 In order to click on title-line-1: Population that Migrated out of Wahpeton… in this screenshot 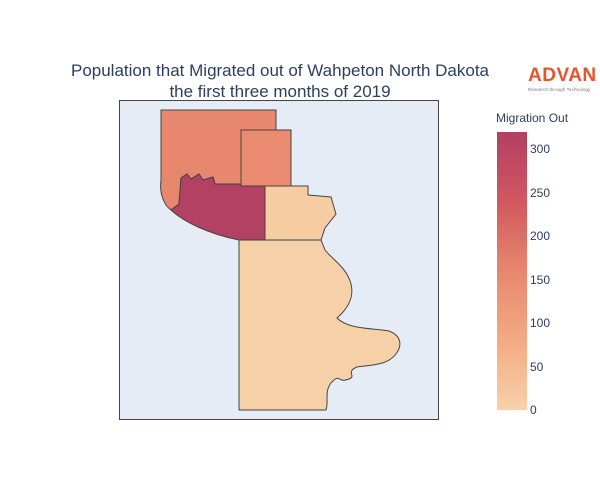, I will do `click(279, 70)`.